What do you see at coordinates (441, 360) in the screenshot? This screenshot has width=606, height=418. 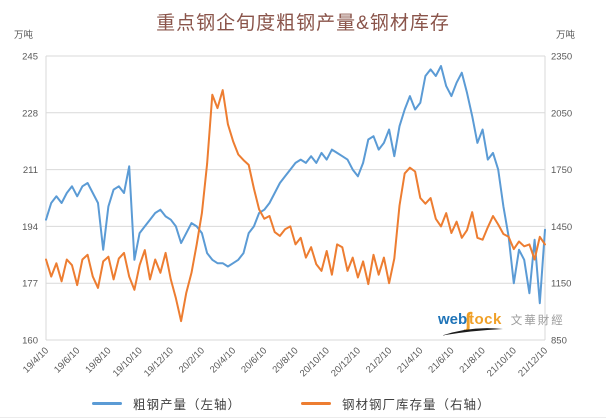 I see `x-axis-tick-label: 21/6/10` at bounding box center [441, 360].